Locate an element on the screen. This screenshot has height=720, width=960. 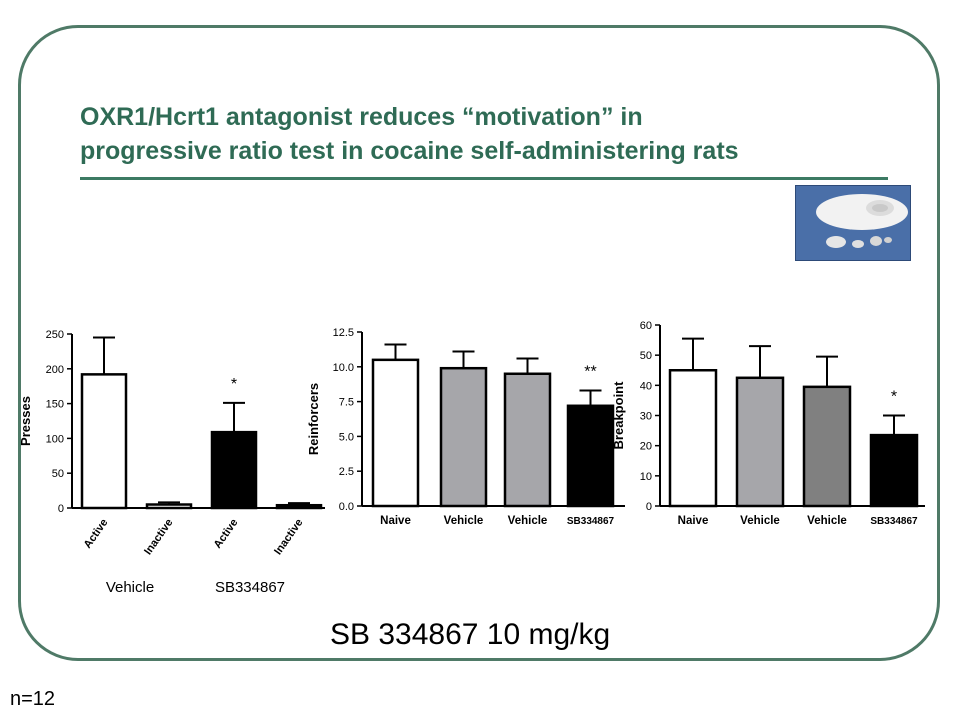
y-tick-label: 30 is located at coordinates (646, 417).